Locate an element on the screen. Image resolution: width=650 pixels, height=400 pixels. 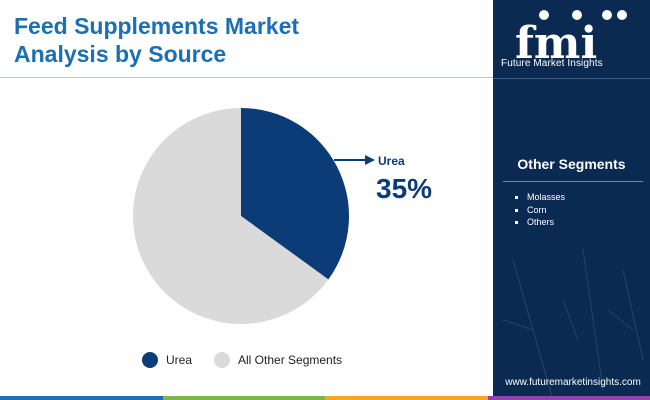
logo-icons is located at coordinates (583, 15).